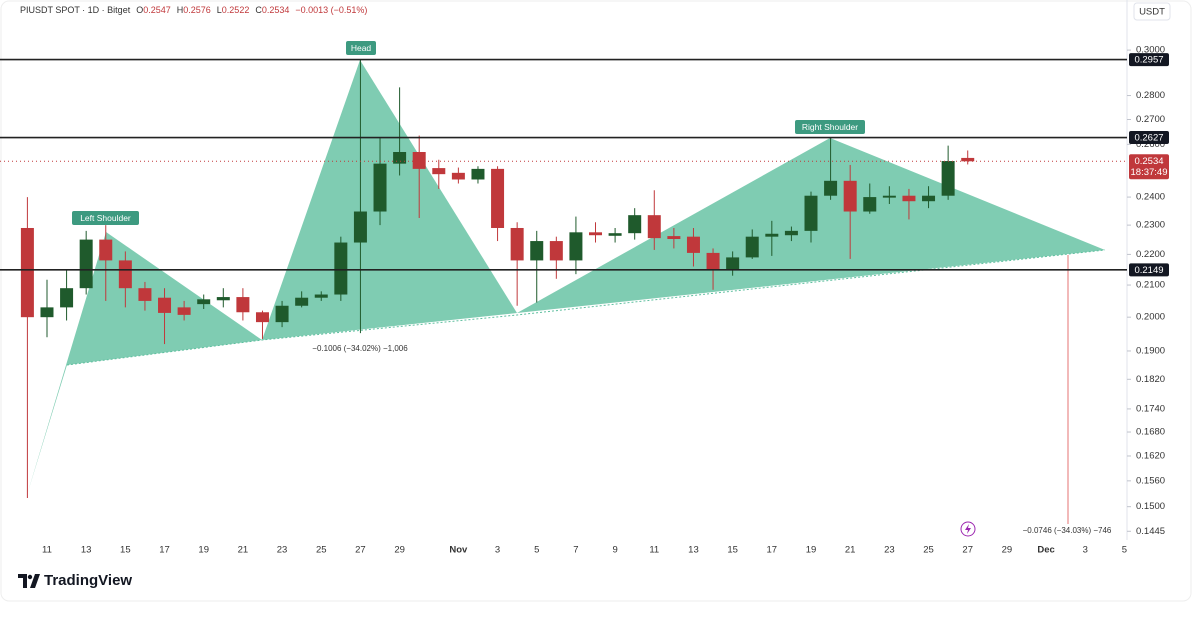 The width and height of the screenshot is (1200, 626). What do you see at coordinates (1150, 480) in the screenshot?
I see `y-tick-label: 0.1560` at bounding box center [1150, 480].